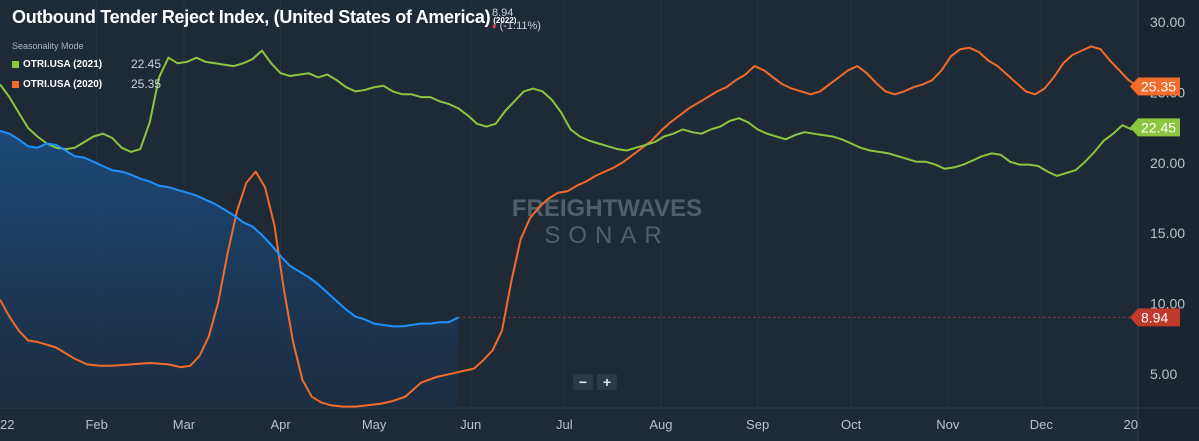  Describe the element at coordinates (1167, 233) in the screenshot. I see `y-tick-label: 15.00` at that location.